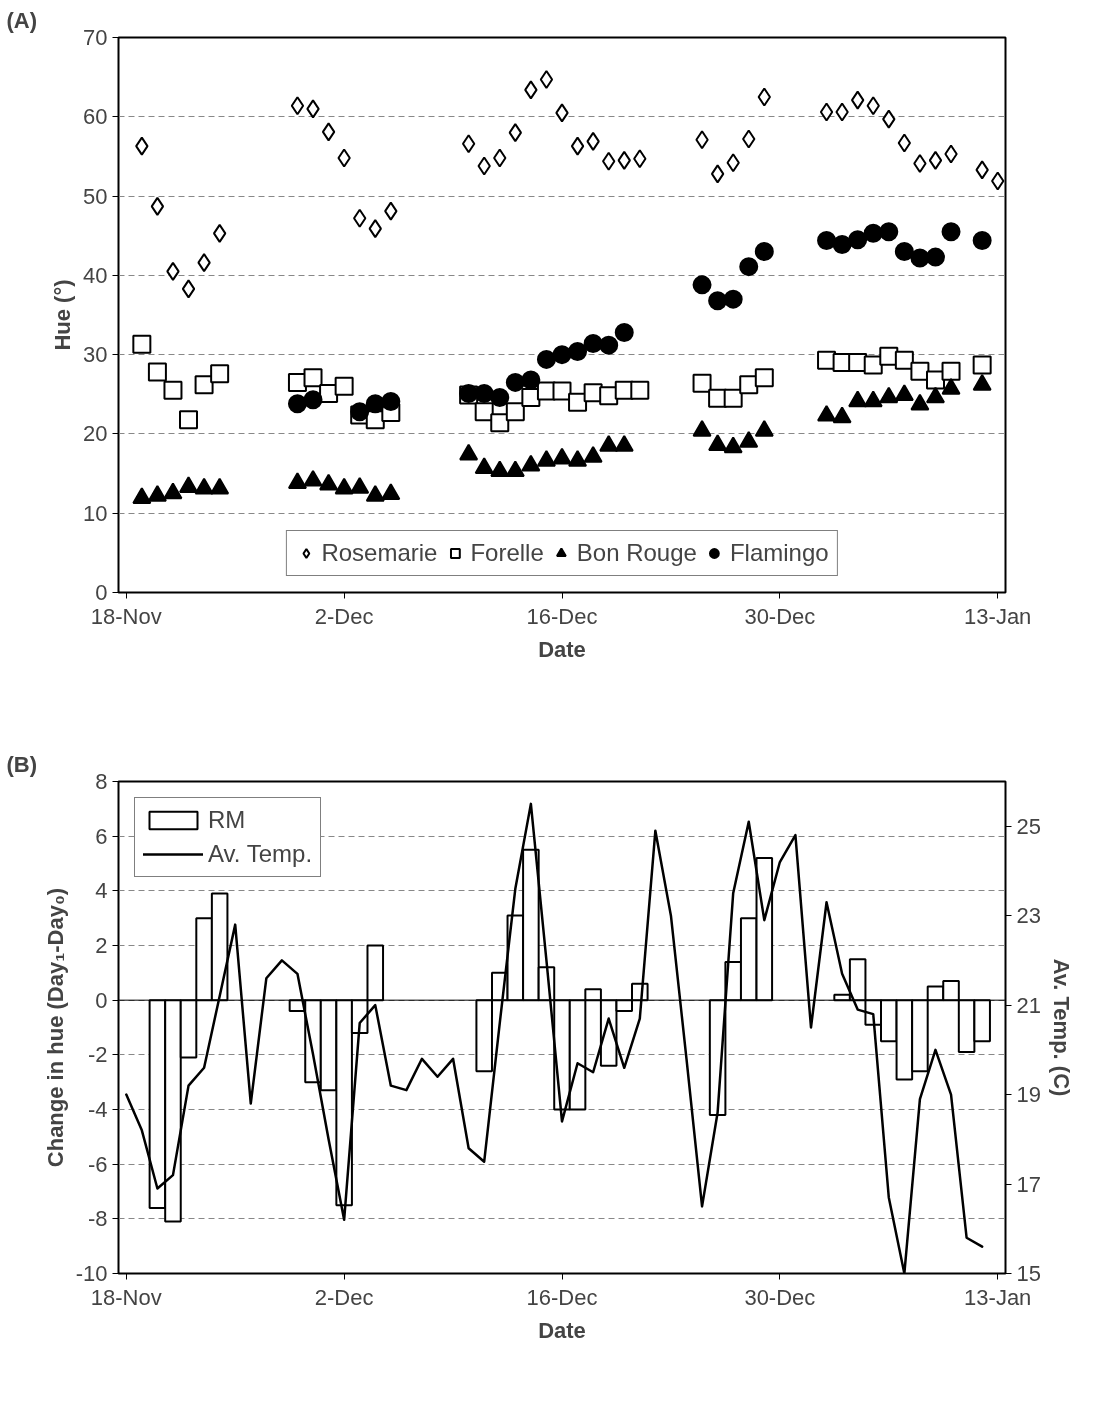  Describe the element at coordinates (91, 1273) in the screenshot. I see `y-tick-label: -10` at that location.